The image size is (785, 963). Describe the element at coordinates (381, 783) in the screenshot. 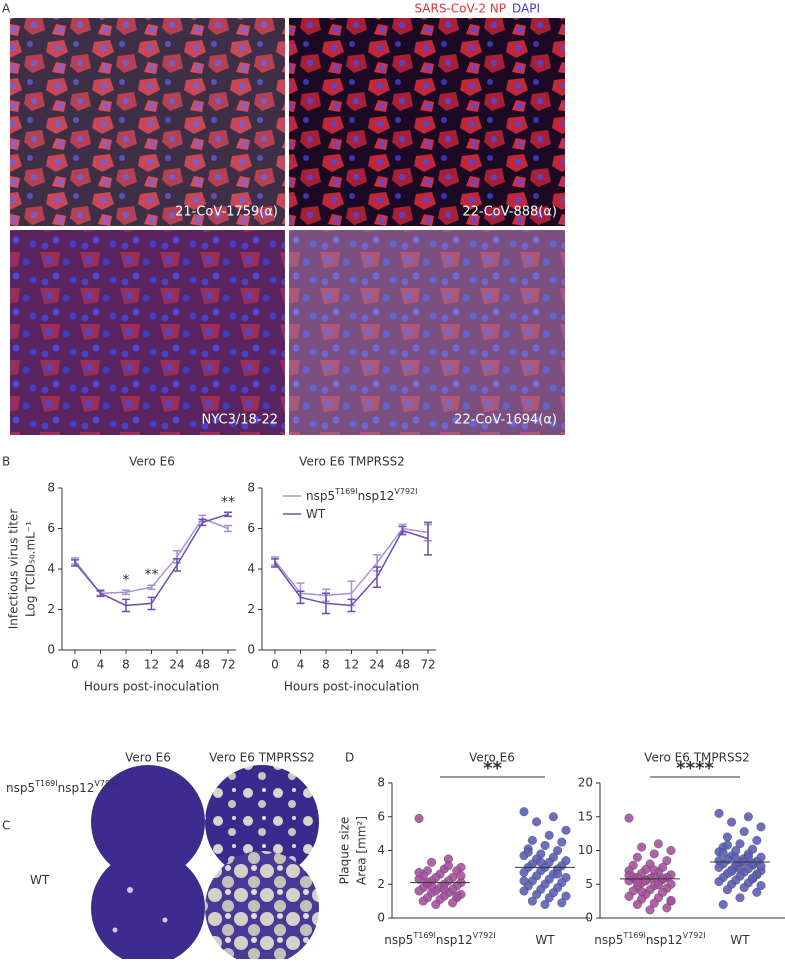

I see `y-tick-label: 8` at that location.